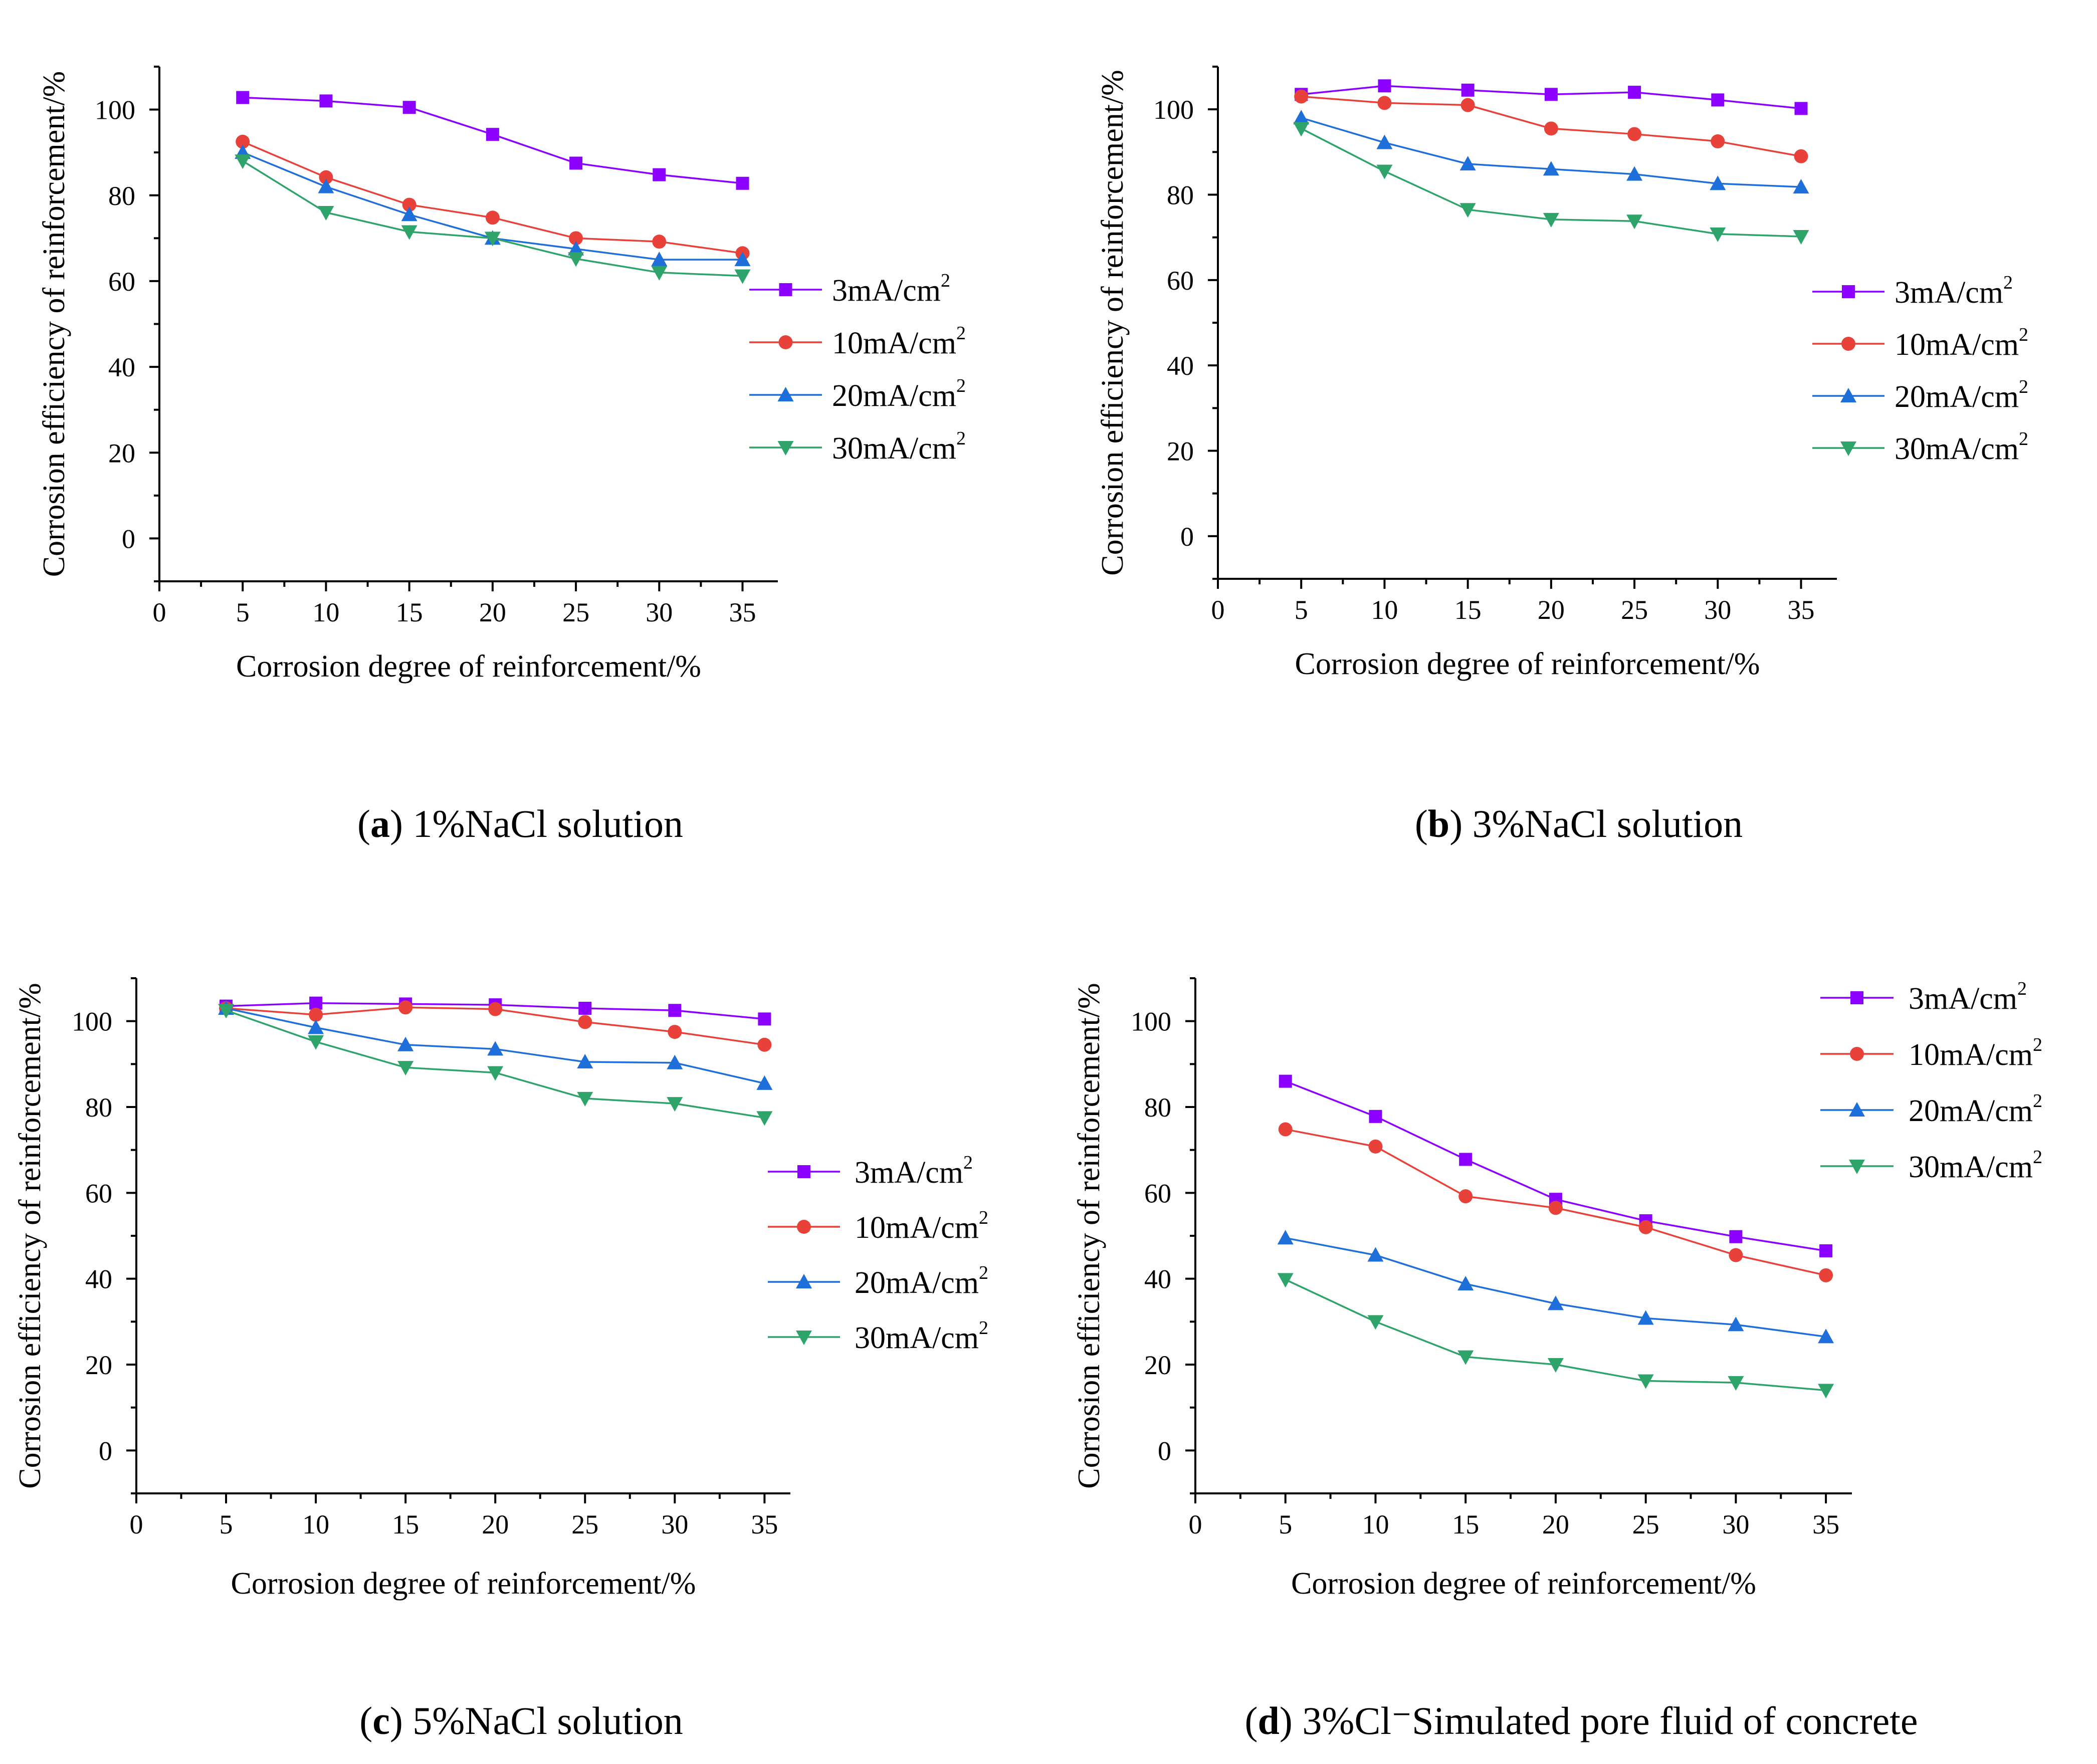  Describe the element at coordinates (1912, 291) in the screenshot. I see `legend-item: 3mA/cm2` at that location.